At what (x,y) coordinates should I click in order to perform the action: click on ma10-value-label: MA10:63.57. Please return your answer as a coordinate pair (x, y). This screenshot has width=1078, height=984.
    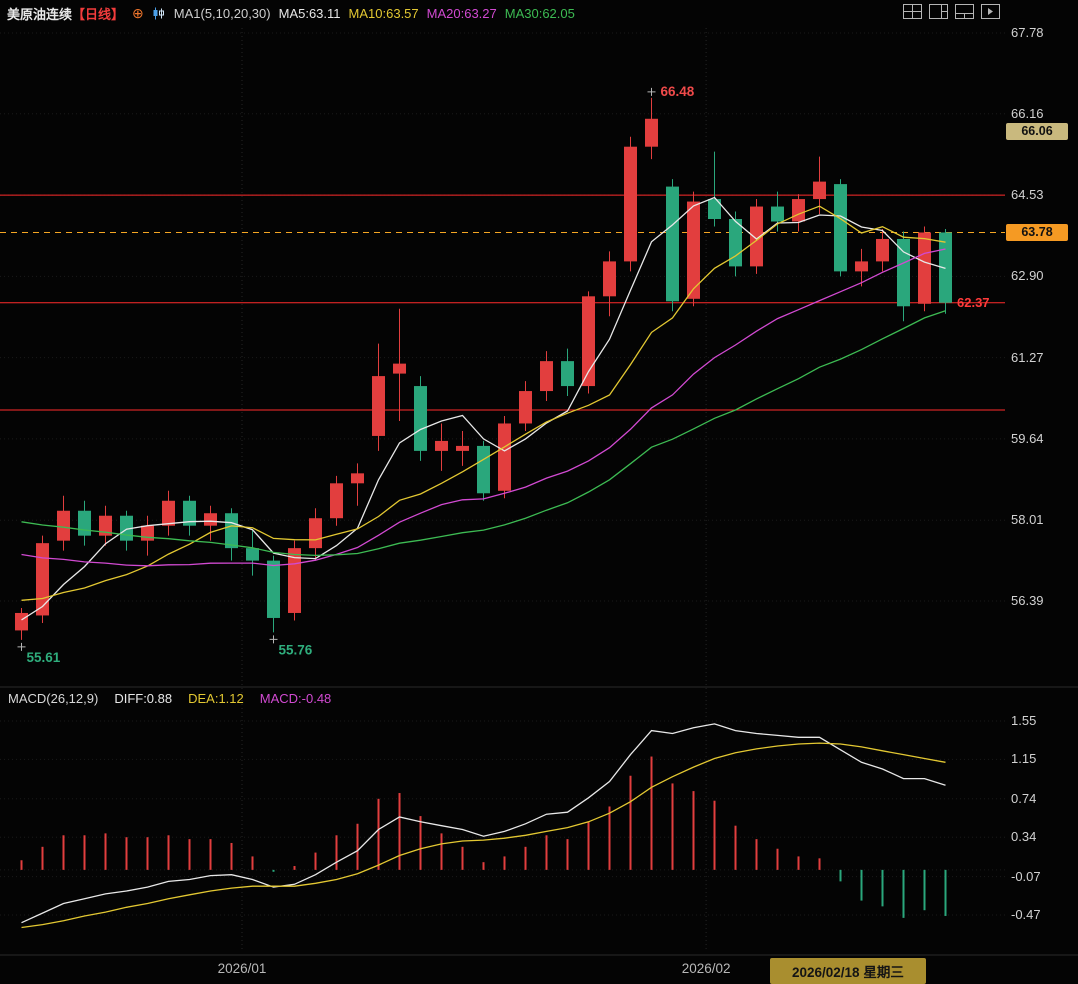
    Looking at the image, I should click on (383, 13).